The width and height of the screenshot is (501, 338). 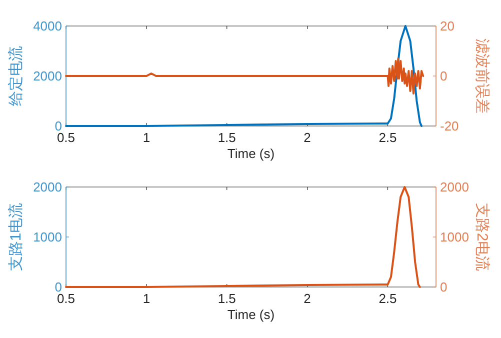 What do you see at coordinates (16, 76) in the screenshot?
I see `y-axis-title: 给定电流` at bounding box center [16, 76].